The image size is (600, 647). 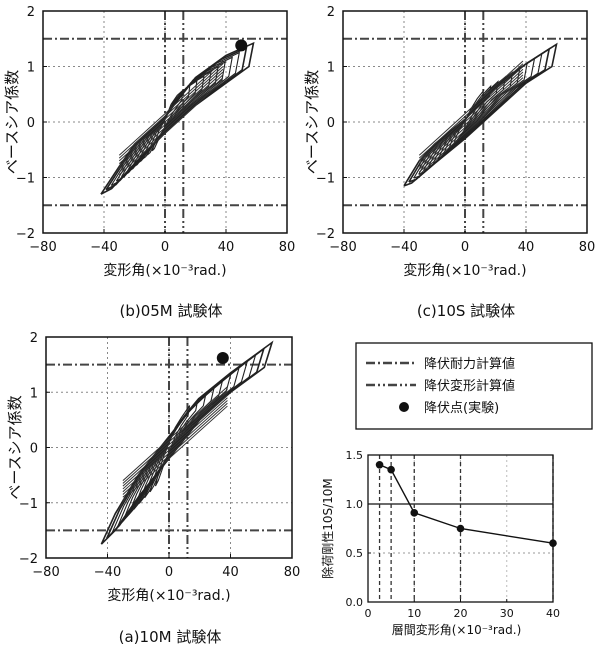 What do you see at coordinates (466, 311) in the screenshot?
I see `chart-caption: (c)10S 試験体` at bounding box center [466, 311].